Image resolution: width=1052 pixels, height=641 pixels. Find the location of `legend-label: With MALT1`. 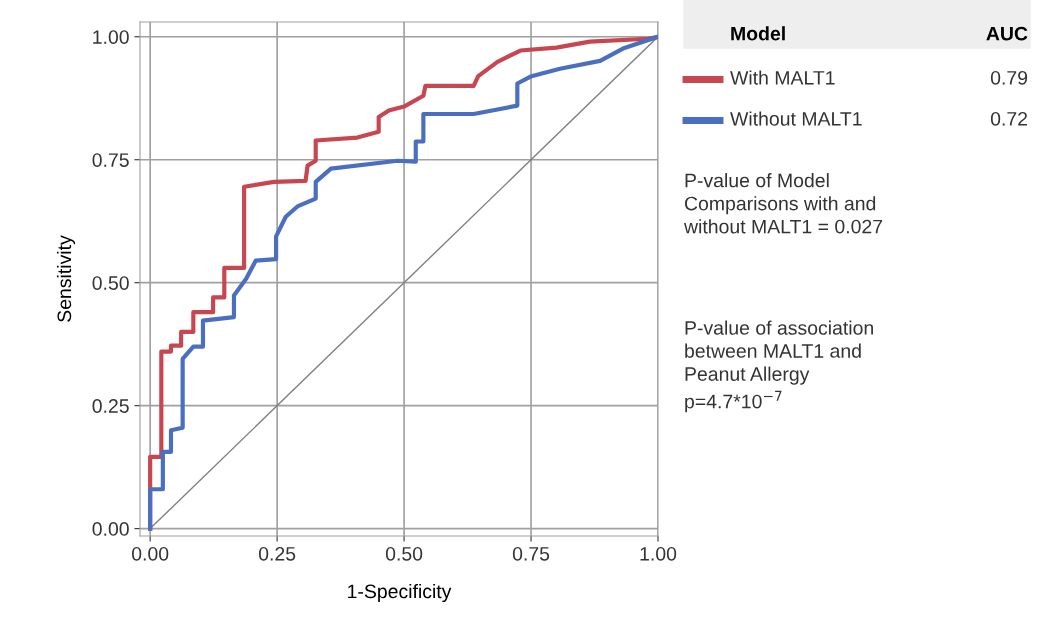

legend-label: With MALT1 is located at coordinates (782, 77).